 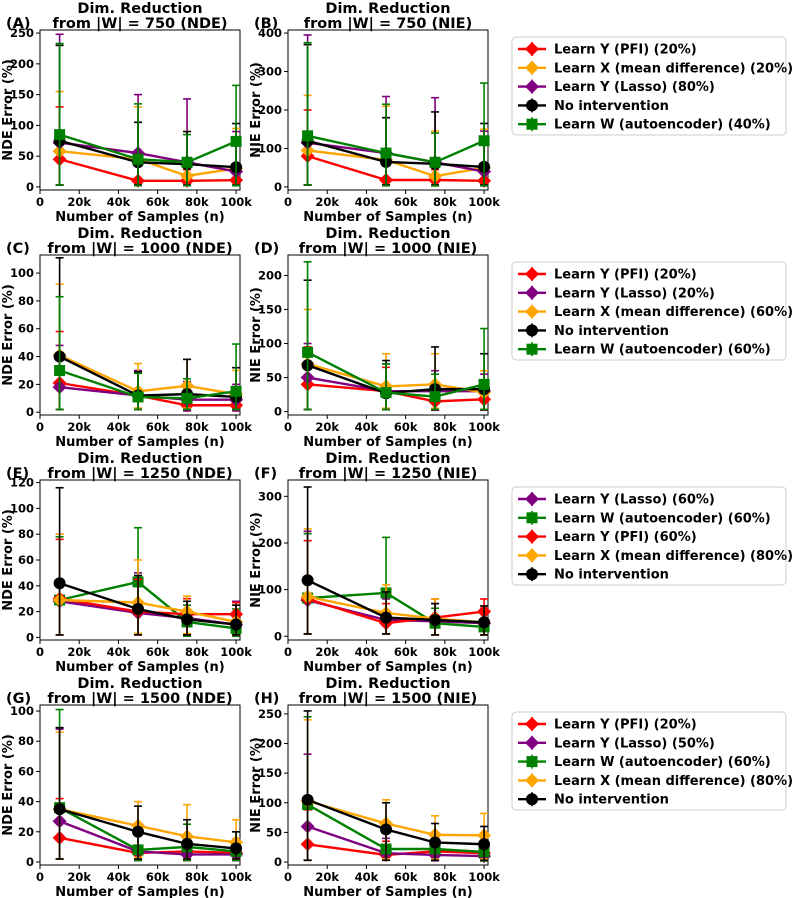 I want to click on legend-entry-learn-y-lasso: Learn Y (Lasso) (80%), so click(x=616, y=87).